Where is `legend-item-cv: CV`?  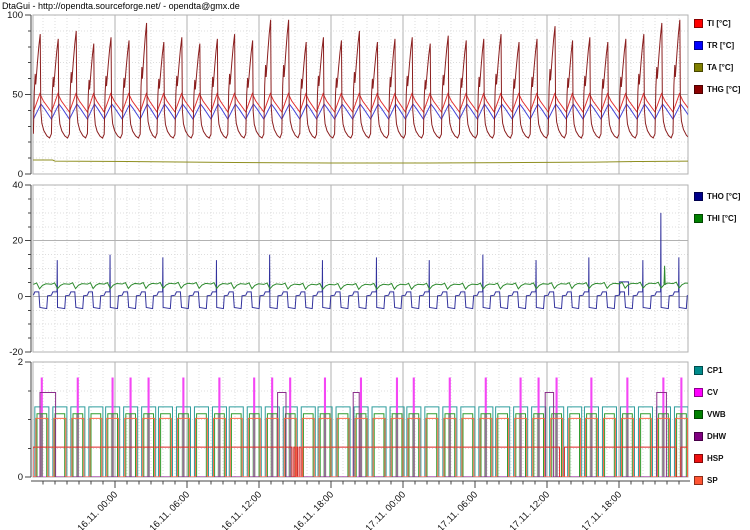 legend-item-cv: CV is located at coordinates (722, 392).